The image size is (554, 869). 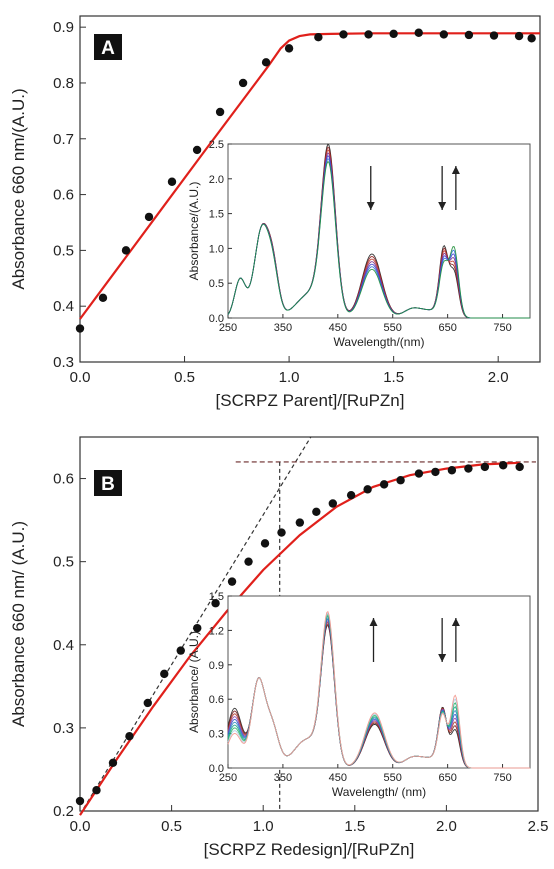 I want to click on panel-label: A, so click(x=108, y=47).